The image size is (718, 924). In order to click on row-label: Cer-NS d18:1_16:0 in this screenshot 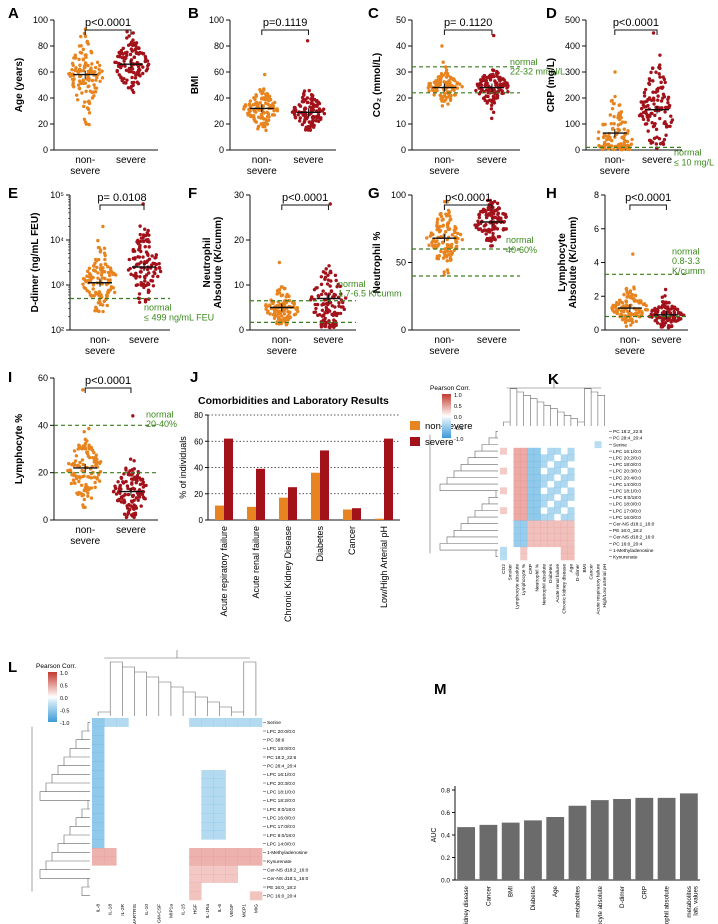, I will do `click(288, 879)`.